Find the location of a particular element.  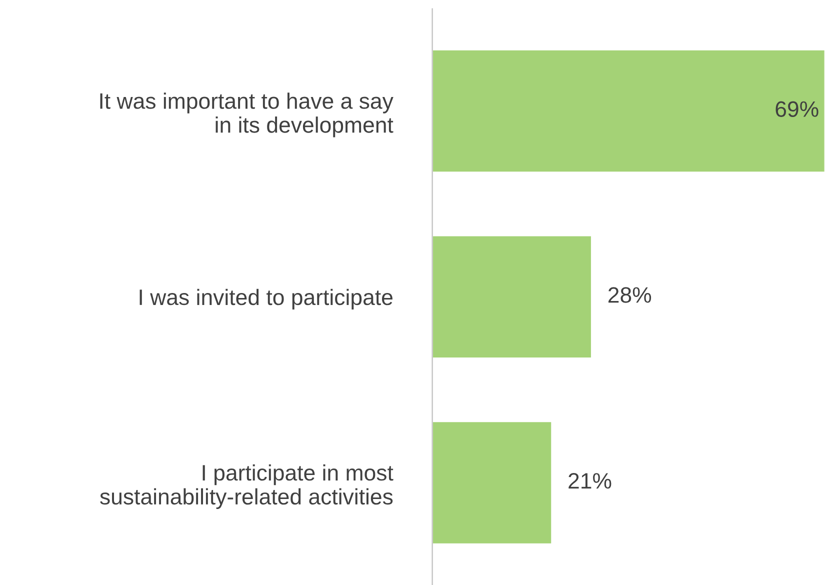

data-label: 28% is located at coordinates (630, 295).